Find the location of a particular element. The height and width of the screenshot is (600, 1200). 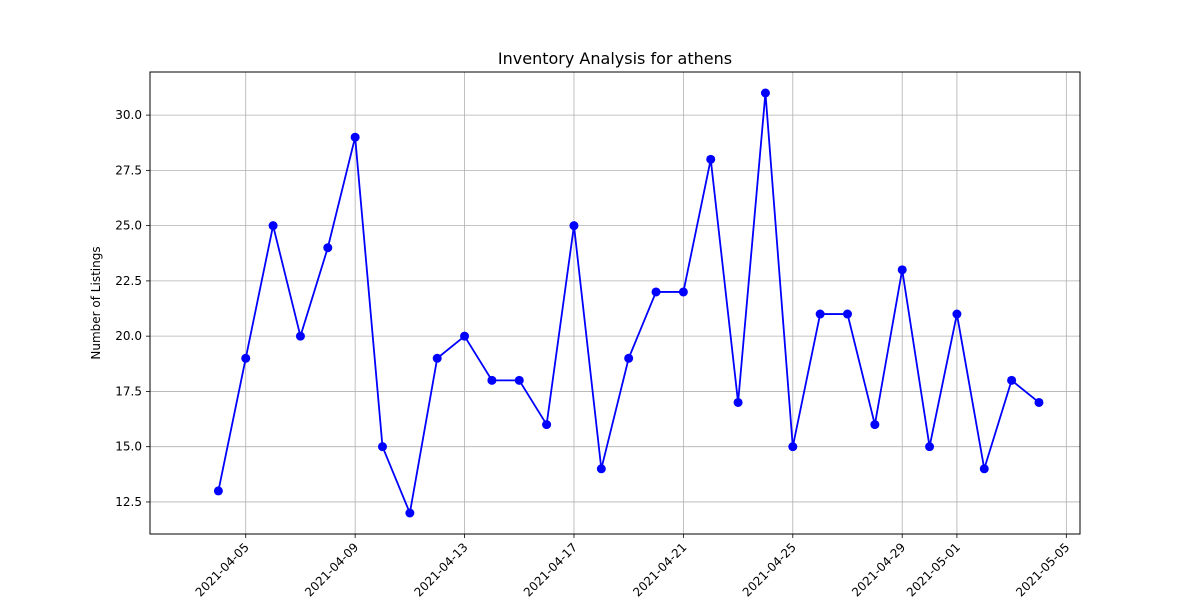

x-tick-label: 2021-05-01 is located at coordinates (933, 569).